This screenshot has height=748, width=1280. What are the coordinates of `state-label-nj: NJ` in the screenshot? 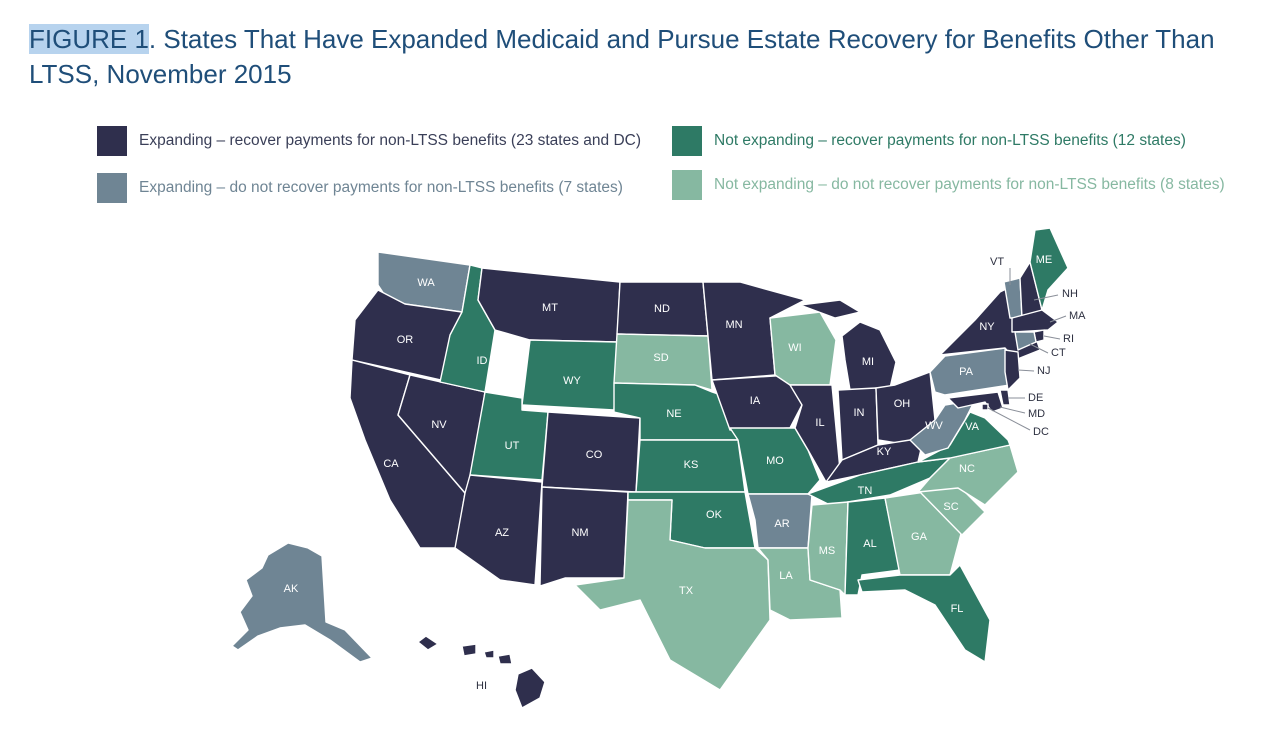 It's located at (1043, 371).